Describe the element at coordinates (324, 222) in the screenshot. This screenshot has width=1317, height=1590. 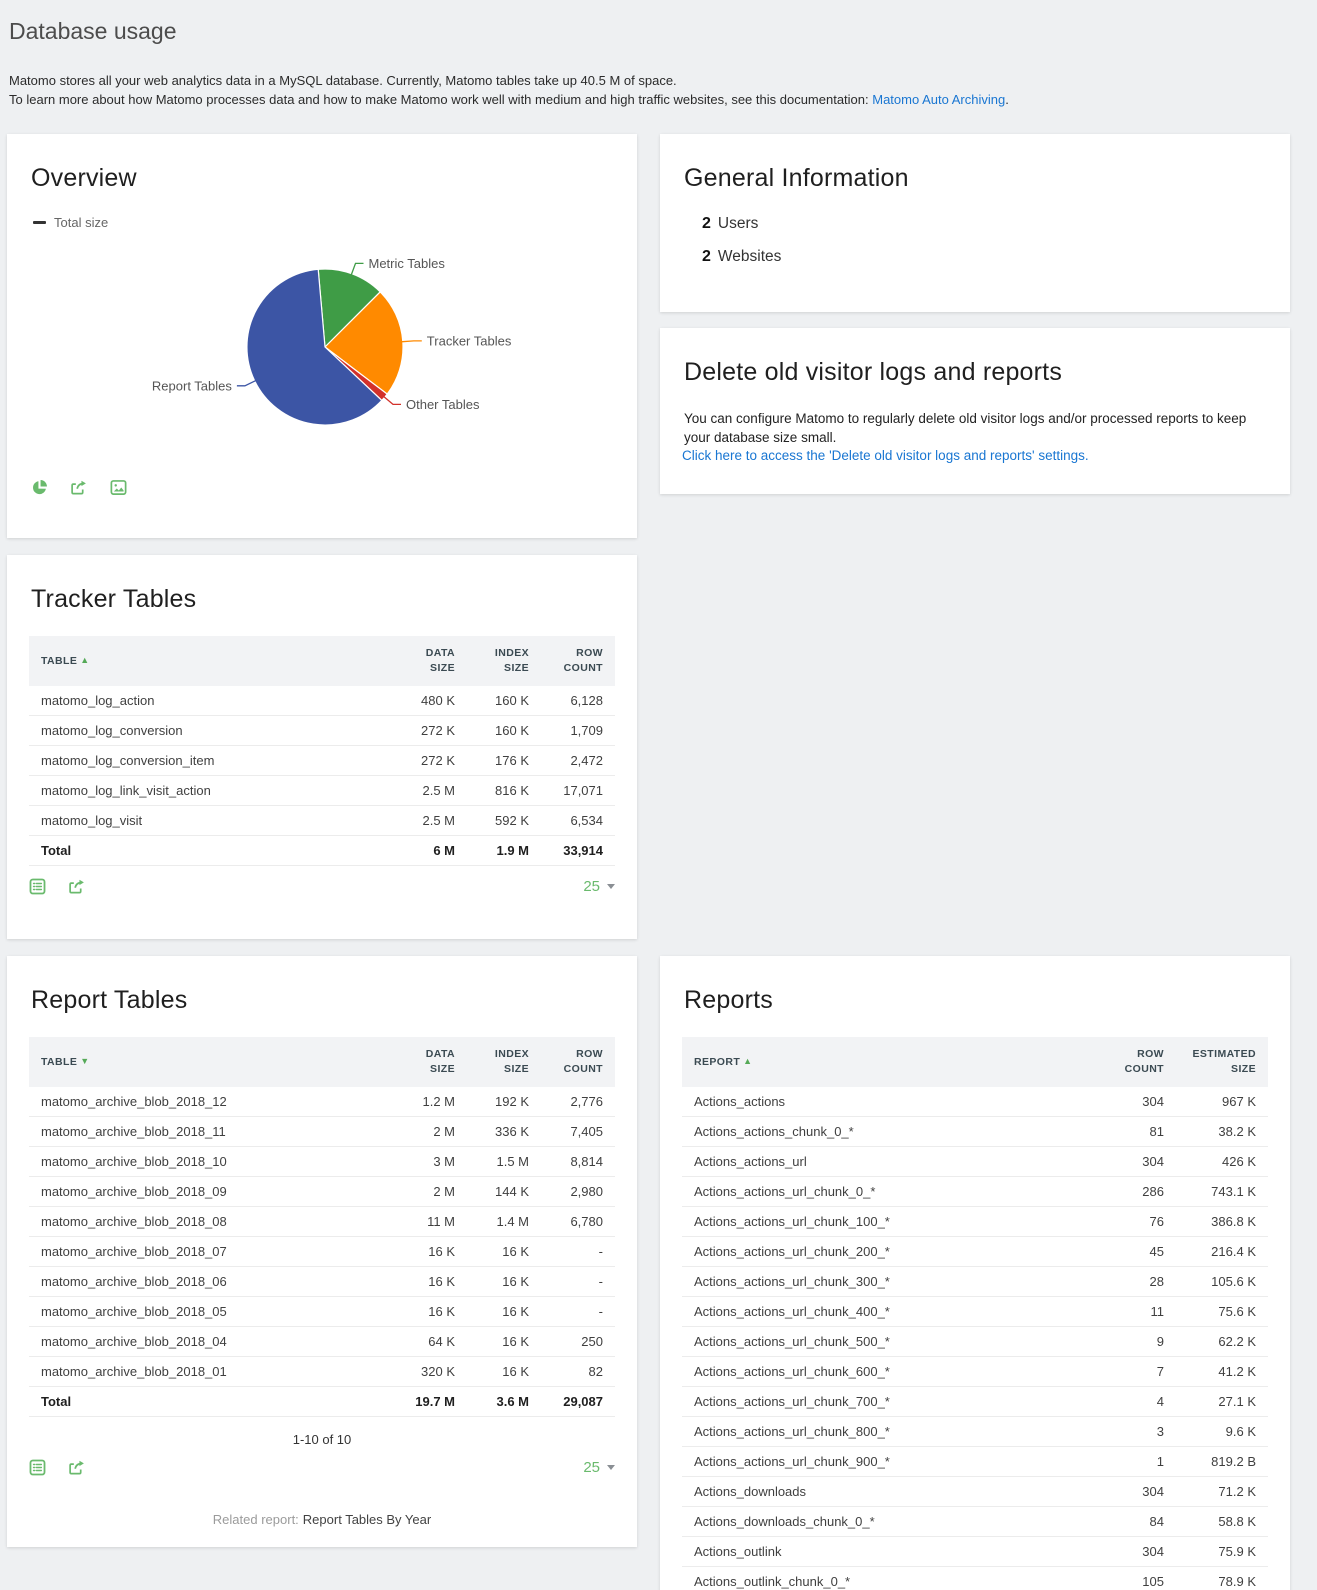
I see `chart-legend: Total size` at that location.